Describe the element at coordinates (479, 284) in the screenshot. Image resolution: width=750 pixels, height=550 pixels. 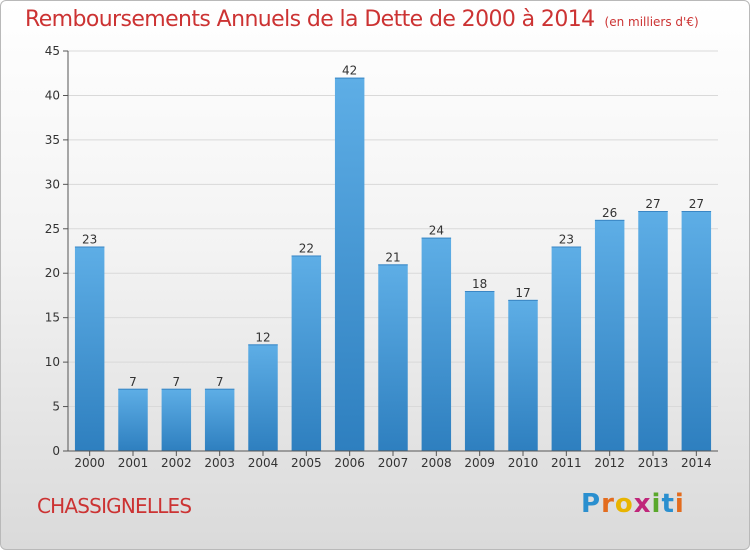
I see `data-label: 18` at that location.